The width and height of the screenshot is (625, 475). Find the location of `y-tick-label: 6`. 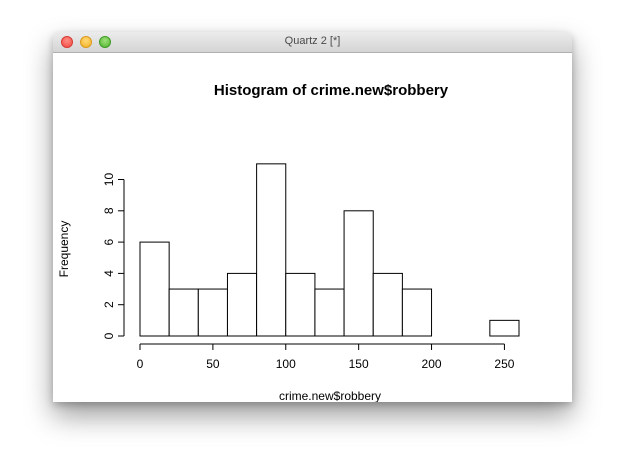

y-tick-label: 6 is located at coordinates (109, 241).